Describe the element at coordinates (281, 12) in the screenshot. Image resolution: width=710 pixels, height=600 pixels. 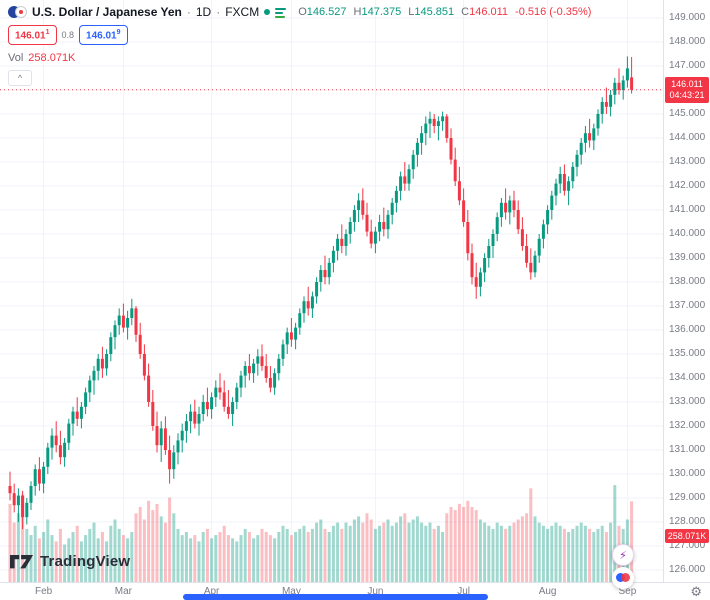
I see `list-icon` at that location.